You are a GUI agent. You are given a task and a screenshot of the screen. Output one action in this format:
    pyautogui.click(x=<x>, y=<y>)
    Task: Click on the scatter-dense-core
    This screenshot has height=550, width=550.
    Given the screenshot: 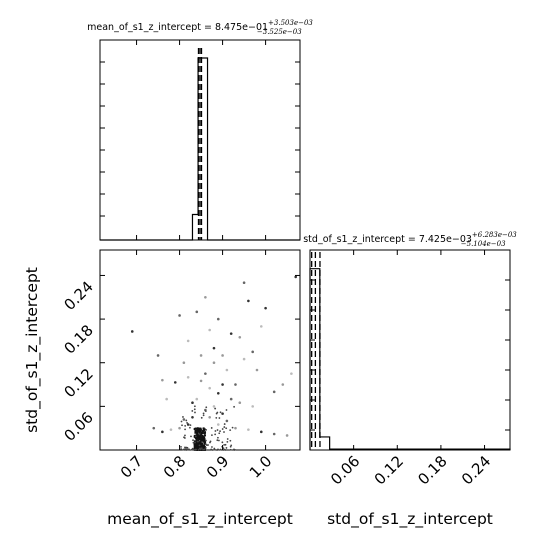 What is the action you would take?
    pyautogui.click(x=208, y=428)
    